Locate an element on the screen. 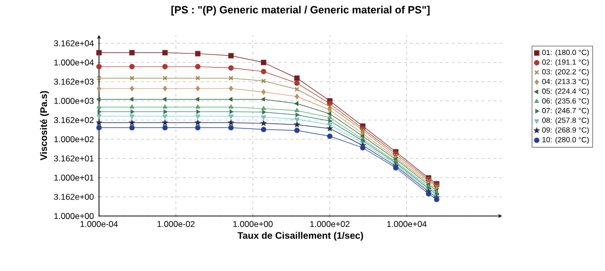 This screenshot has height=271, width=605. y-tick-label: 3.162e+04 is located at coordinates (74, 43).